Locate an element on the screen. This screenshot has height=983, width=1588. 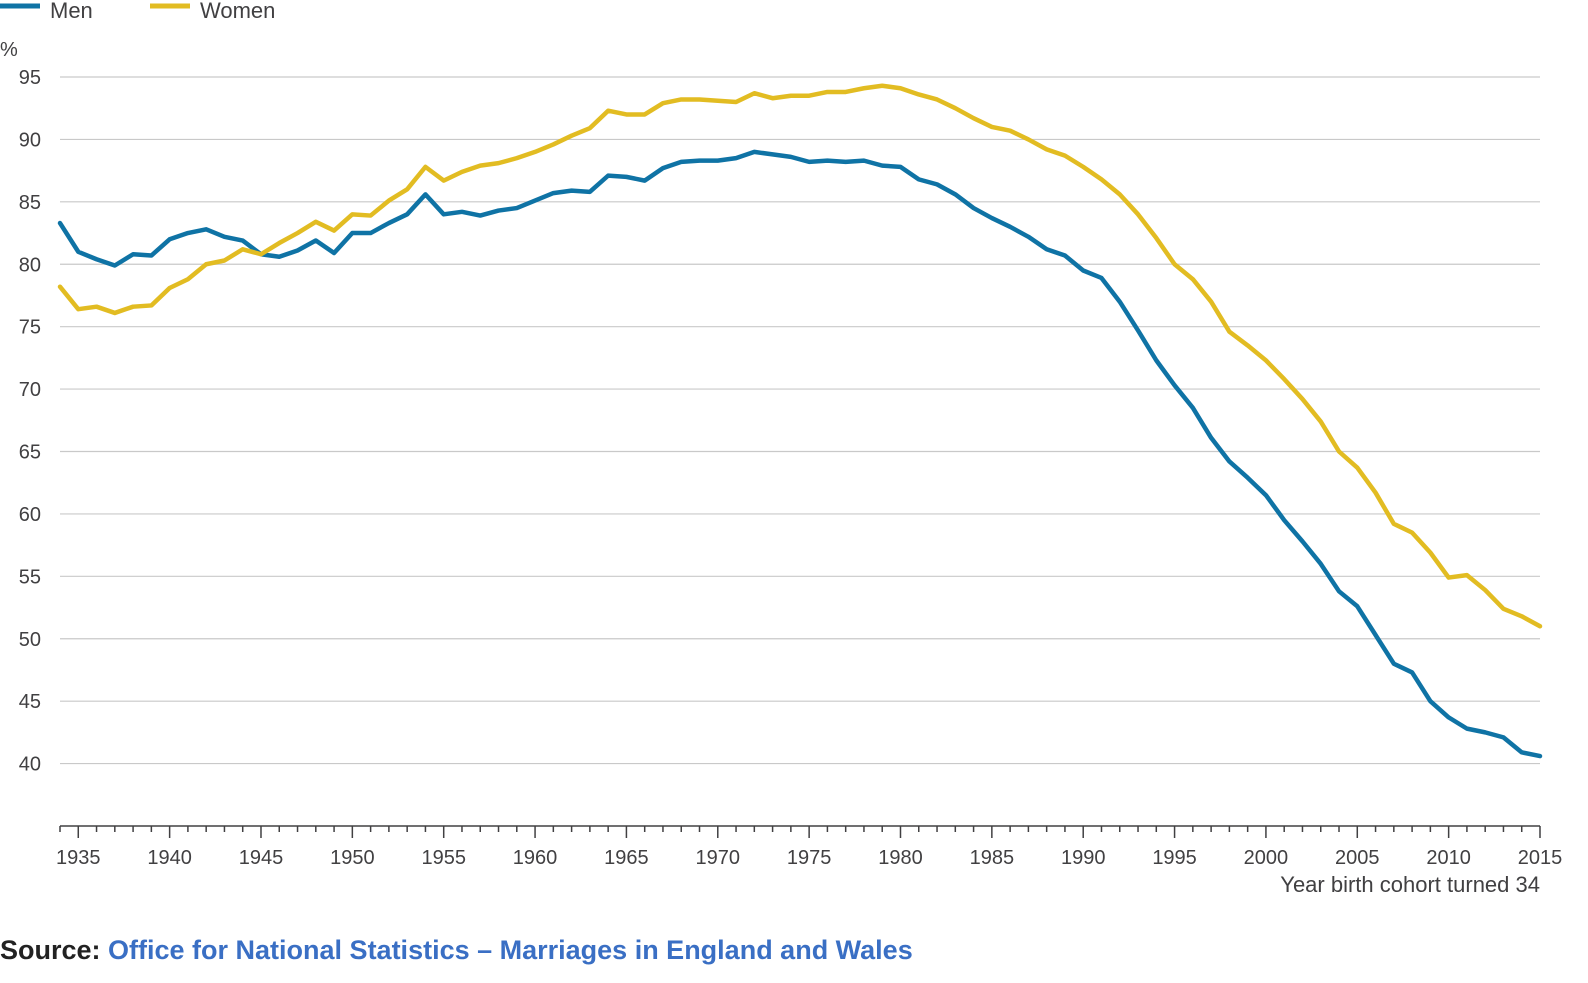
x-axis-title: Year birth cohort turned 34 is located at coordinates (1410, 884).